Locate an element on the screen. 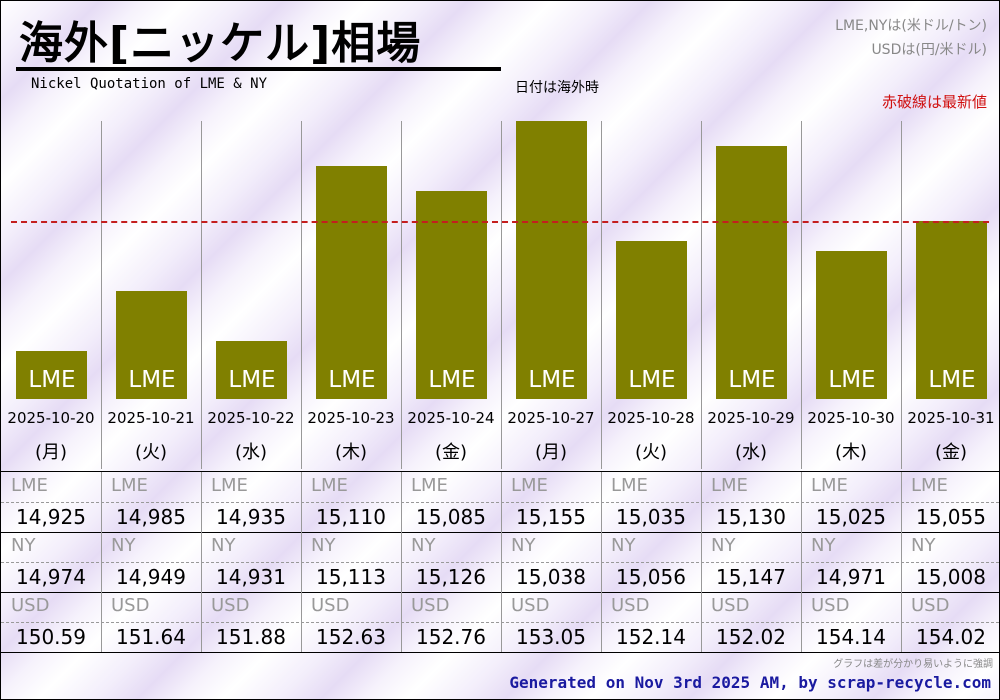 This screenshot has width=1000, height=700. x-tick-date: 2025-10-23 is located at coordinates (351, 418).